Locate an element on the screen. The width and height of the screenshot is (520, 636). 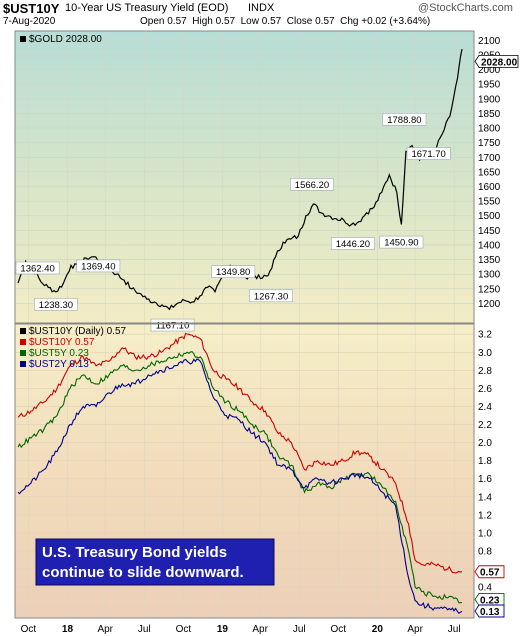
yield-y-tick-label: 3.2 is located at coordinates (485, 335).